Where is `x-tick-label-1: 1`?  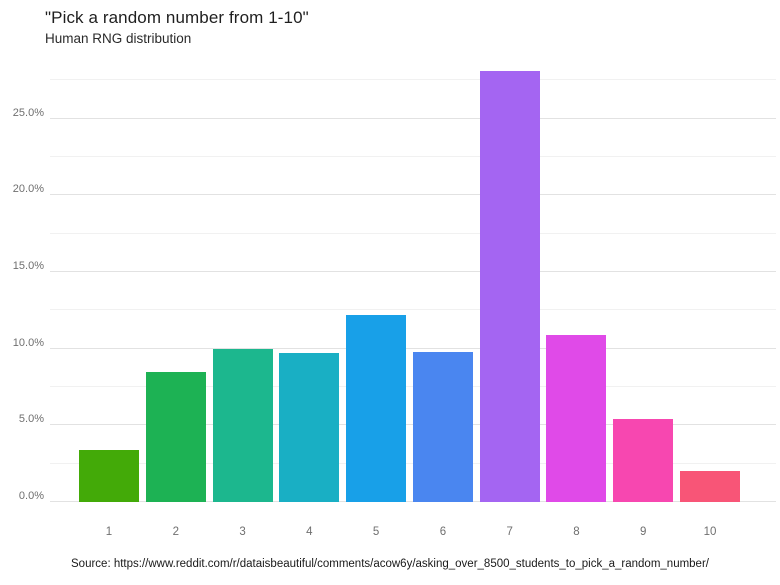
x-tick-label-1: 1 is located at coordinates (109, 532).